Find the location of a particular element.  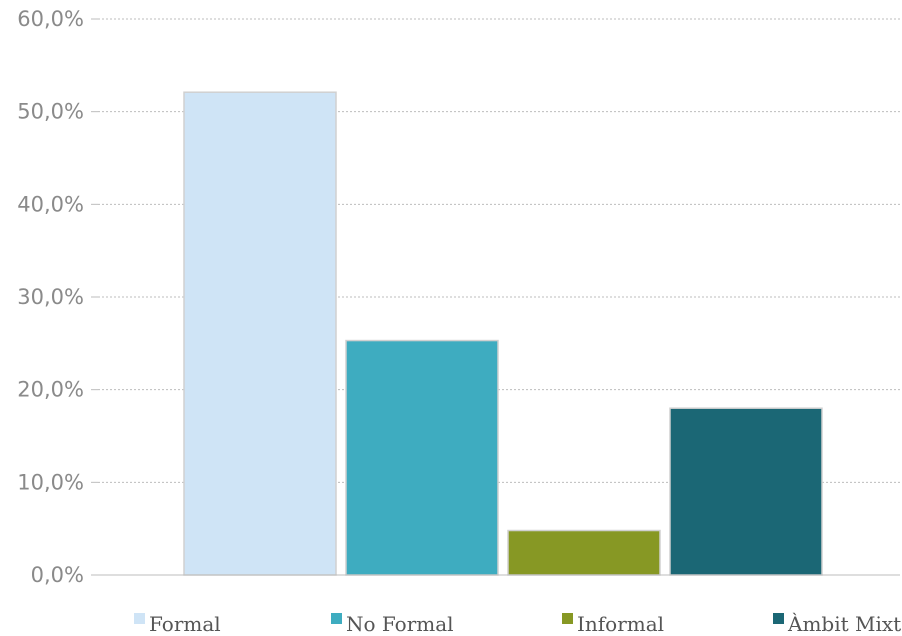

legend-label: Formal is located at coordinates (185, 624).